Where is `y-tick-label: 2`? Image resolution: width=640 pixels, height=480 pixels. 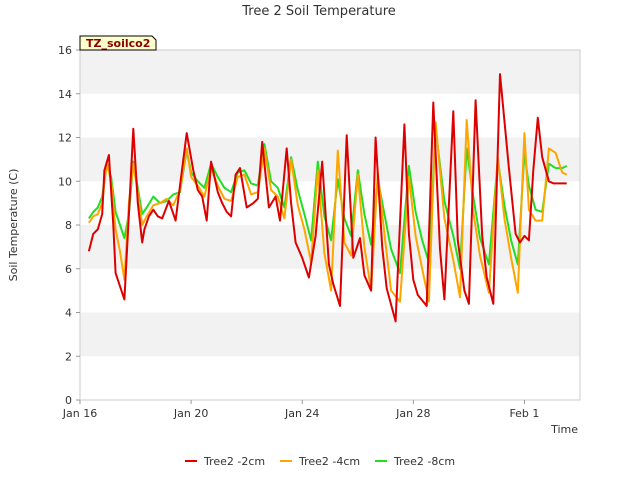
y-tick-label: 2 is located at coordinates (68, 356).